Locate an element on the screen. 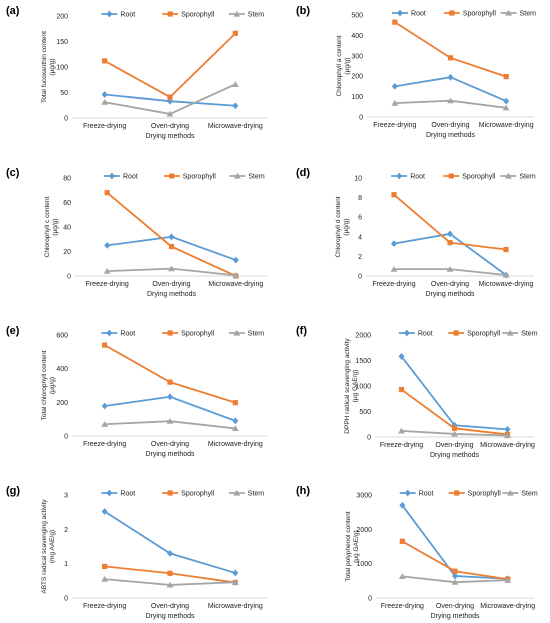 The width and height of the screenshot is (550, 623). panel-label: (e) is located at coordinates (13, 331).